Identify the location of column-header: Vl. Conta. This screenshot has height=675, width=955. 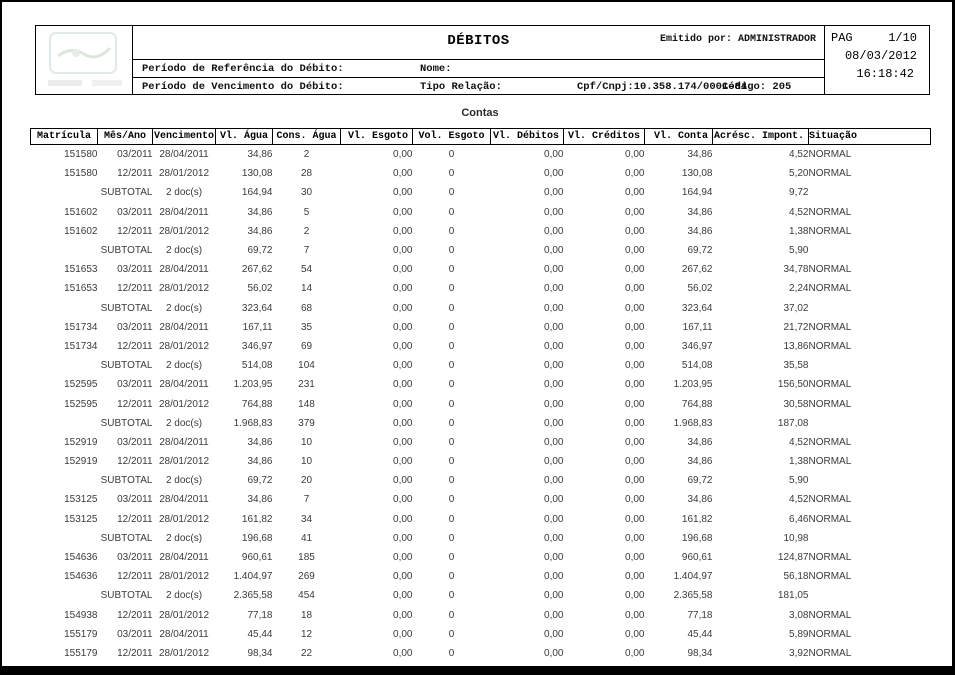
(678, 136).